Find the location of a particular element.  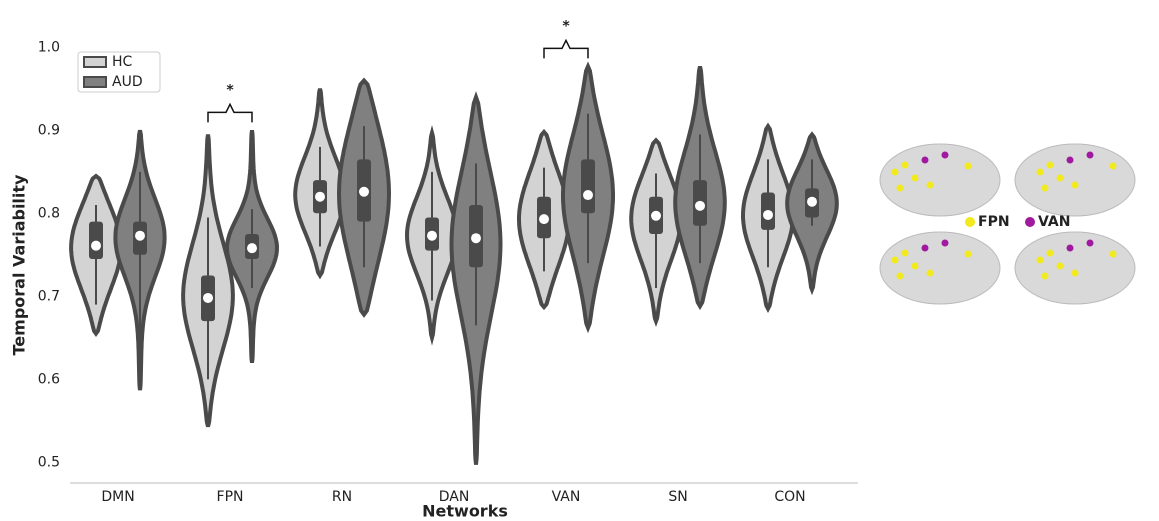

x-tick-label: RN is located at coordinates (342, 497).